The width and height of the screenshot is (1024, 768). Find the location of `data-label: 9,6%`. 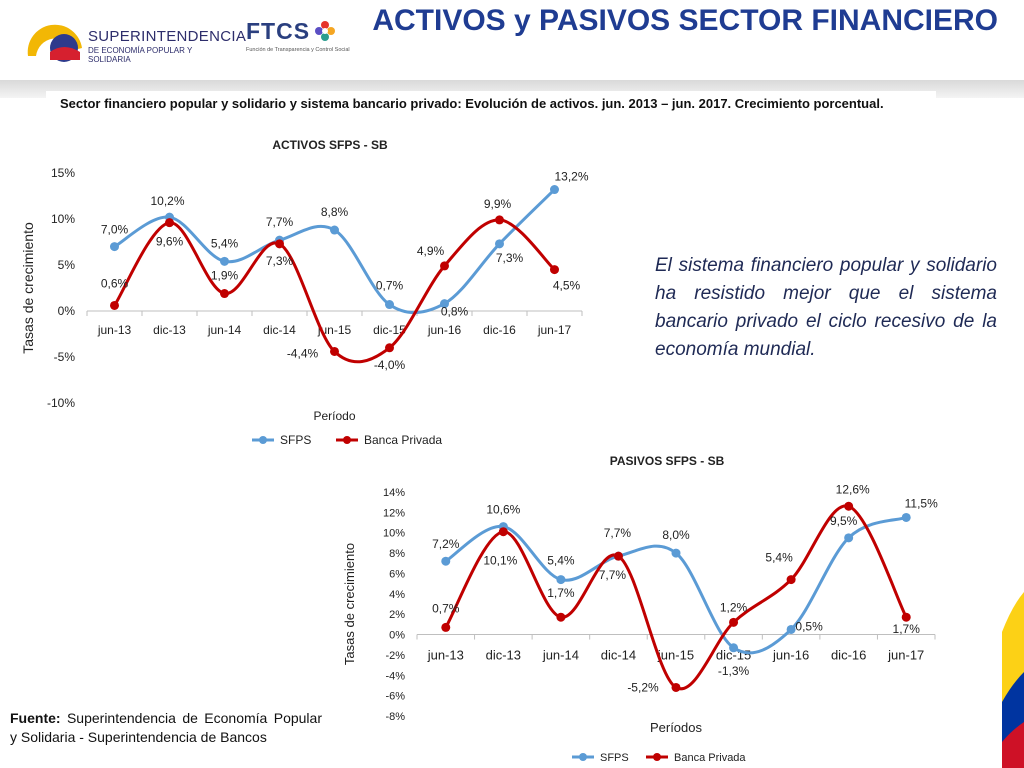

data-label: 9,6% is located at coordinates (170, 242).